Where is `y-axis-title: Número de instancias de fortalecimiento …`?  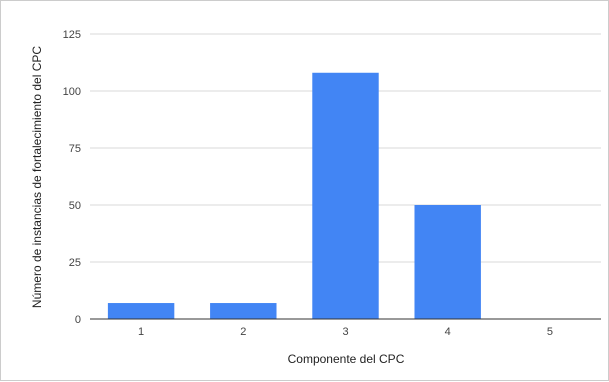 y-axis-title: Número de instancias de fortalecimiento … is located at coordinates (37, 177).